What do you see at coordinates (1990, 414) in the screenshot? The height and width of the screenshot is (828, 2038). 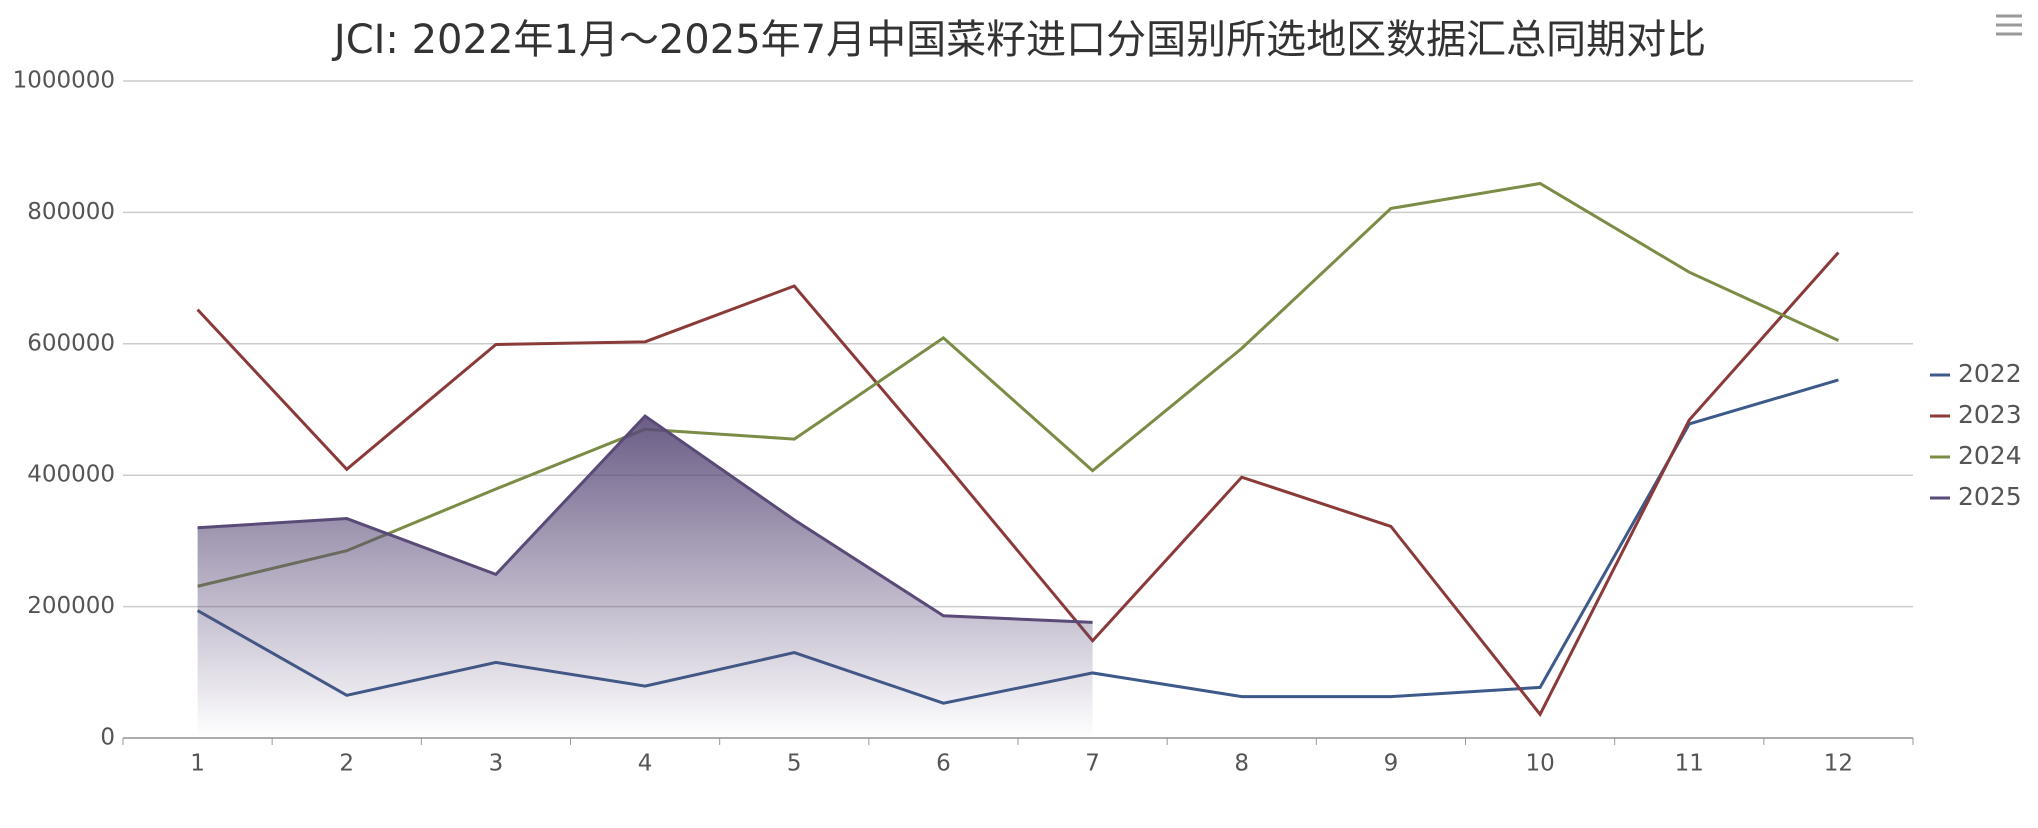 I see `legend-label: 2023` at bounding box center [1990, 414].